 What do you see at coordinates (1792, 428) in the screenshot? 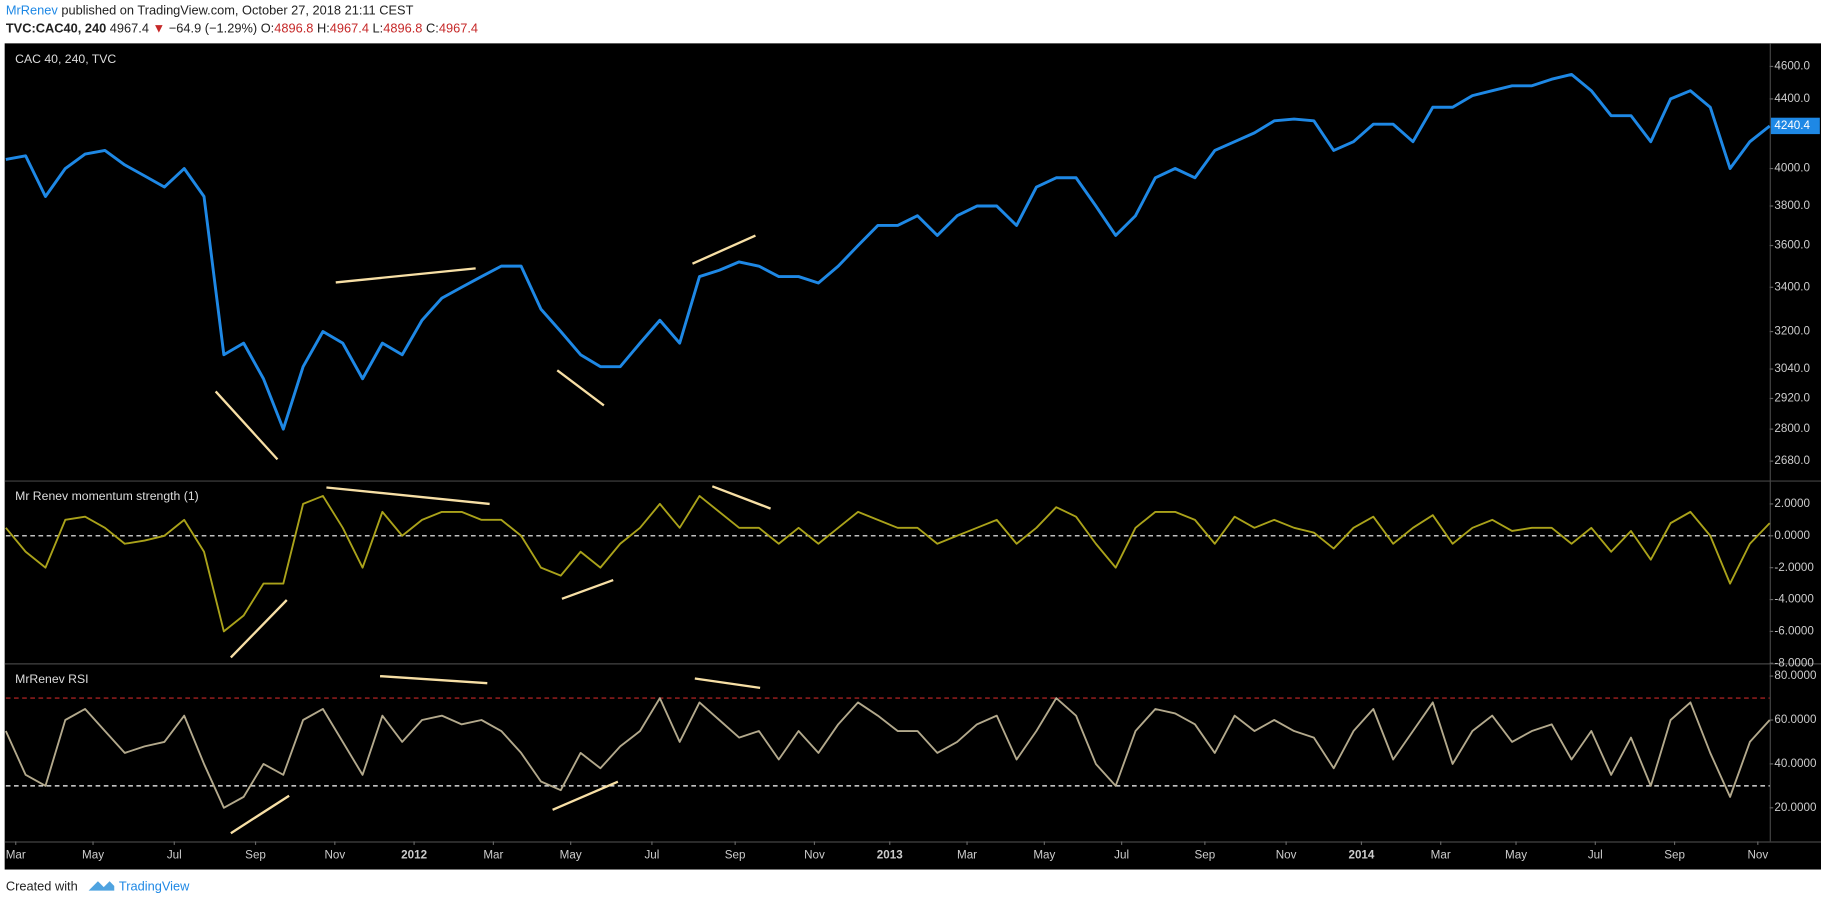
I see `y-tick-label: 2800.0` at bounding box center [1792, 428].